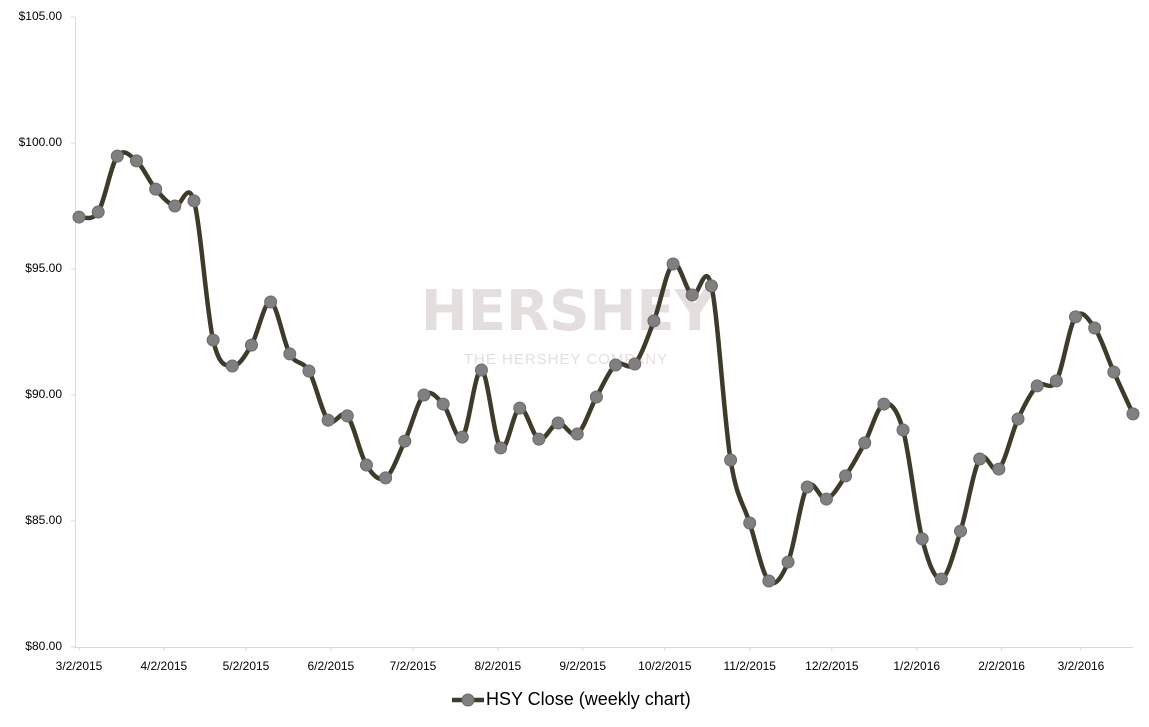 The image size is (1149, 727). Describe the element at coordinates (916, 666) in the screenshot. I see `x-tick-label: 1/2/2016` at that location.